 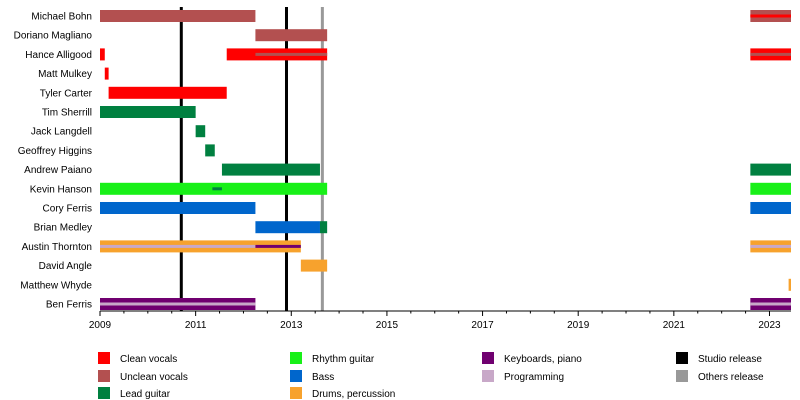 What do you see at coordinates (104, 376) in the screenshot?
I see `legend-swatch-unclean` at bounding box center [104, 376].